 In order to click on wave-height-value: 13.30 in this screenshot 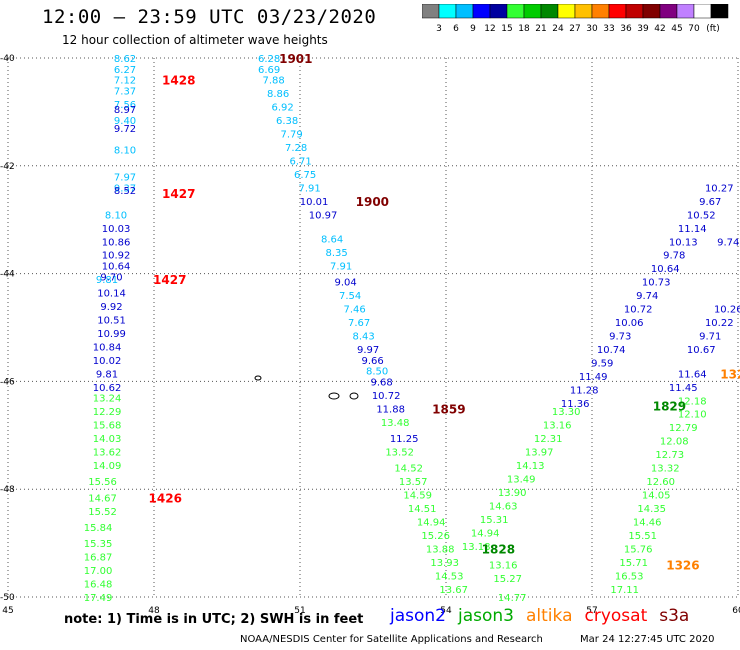, I will do `click(566, 412)`.